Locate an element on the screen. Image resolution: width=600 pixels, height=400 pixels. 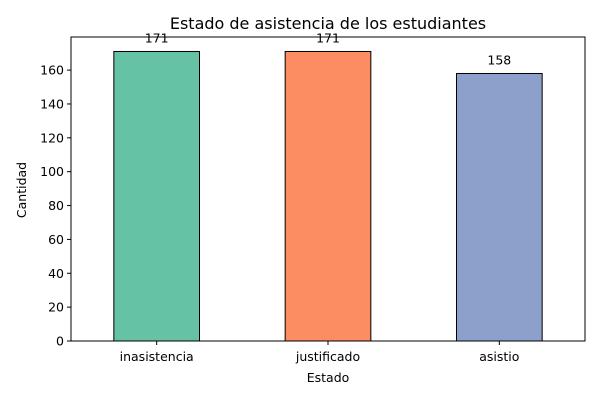
y-tick-label: 120 is located at coordinates (52, 137).